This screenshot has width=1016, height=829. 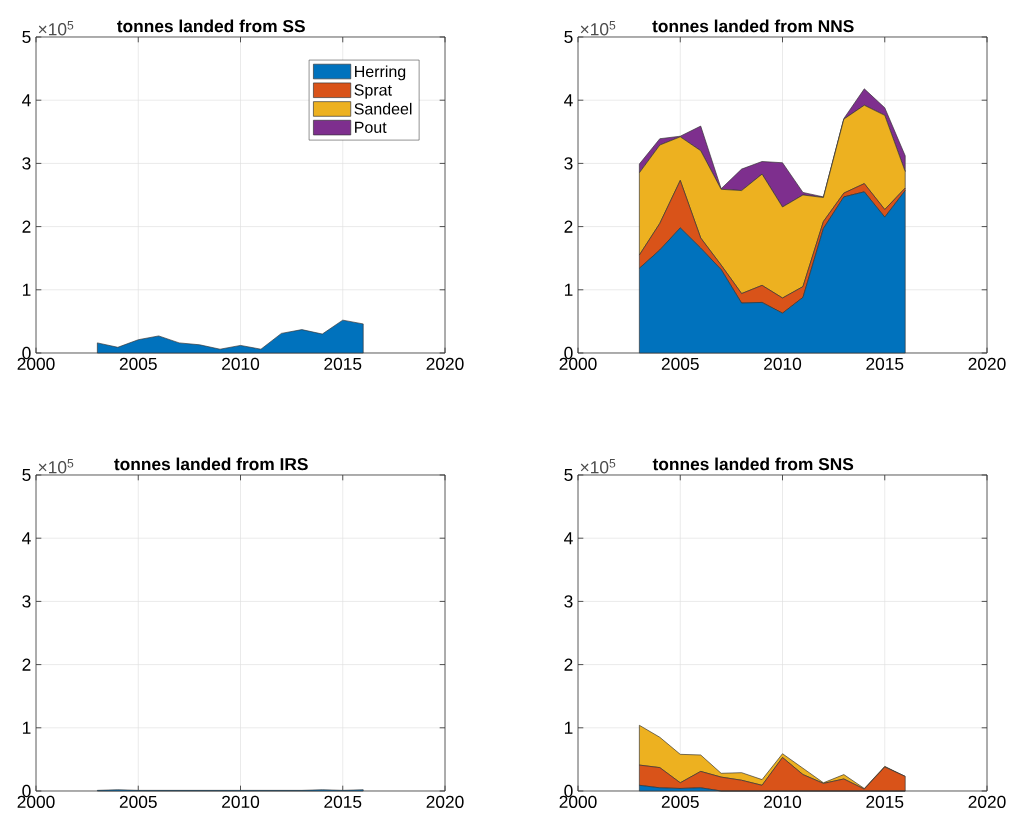 I want to click on chart-title: tonnes landed from IRS, so click(x=211, y=464).